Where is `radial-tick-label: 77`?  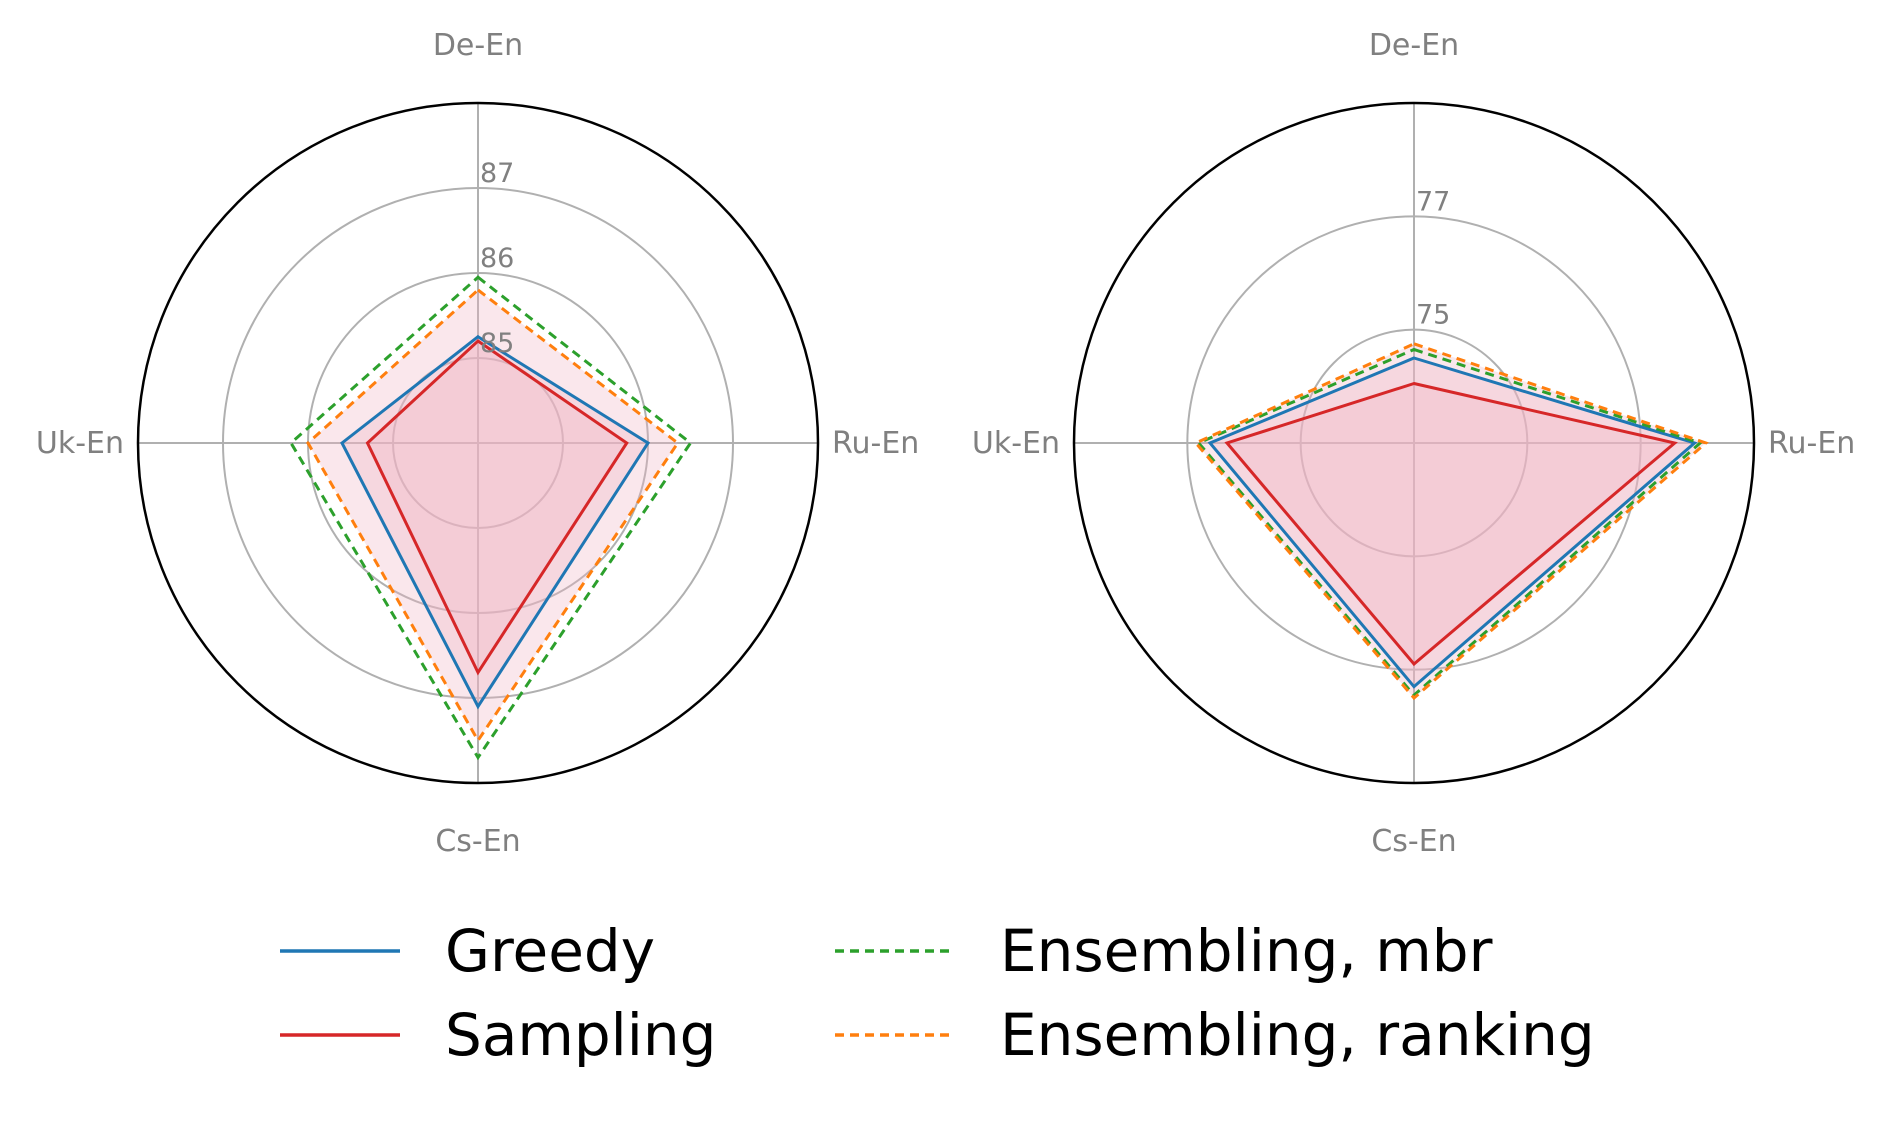 radial-tick-label: 77 is located at coordinates (1433, 201).